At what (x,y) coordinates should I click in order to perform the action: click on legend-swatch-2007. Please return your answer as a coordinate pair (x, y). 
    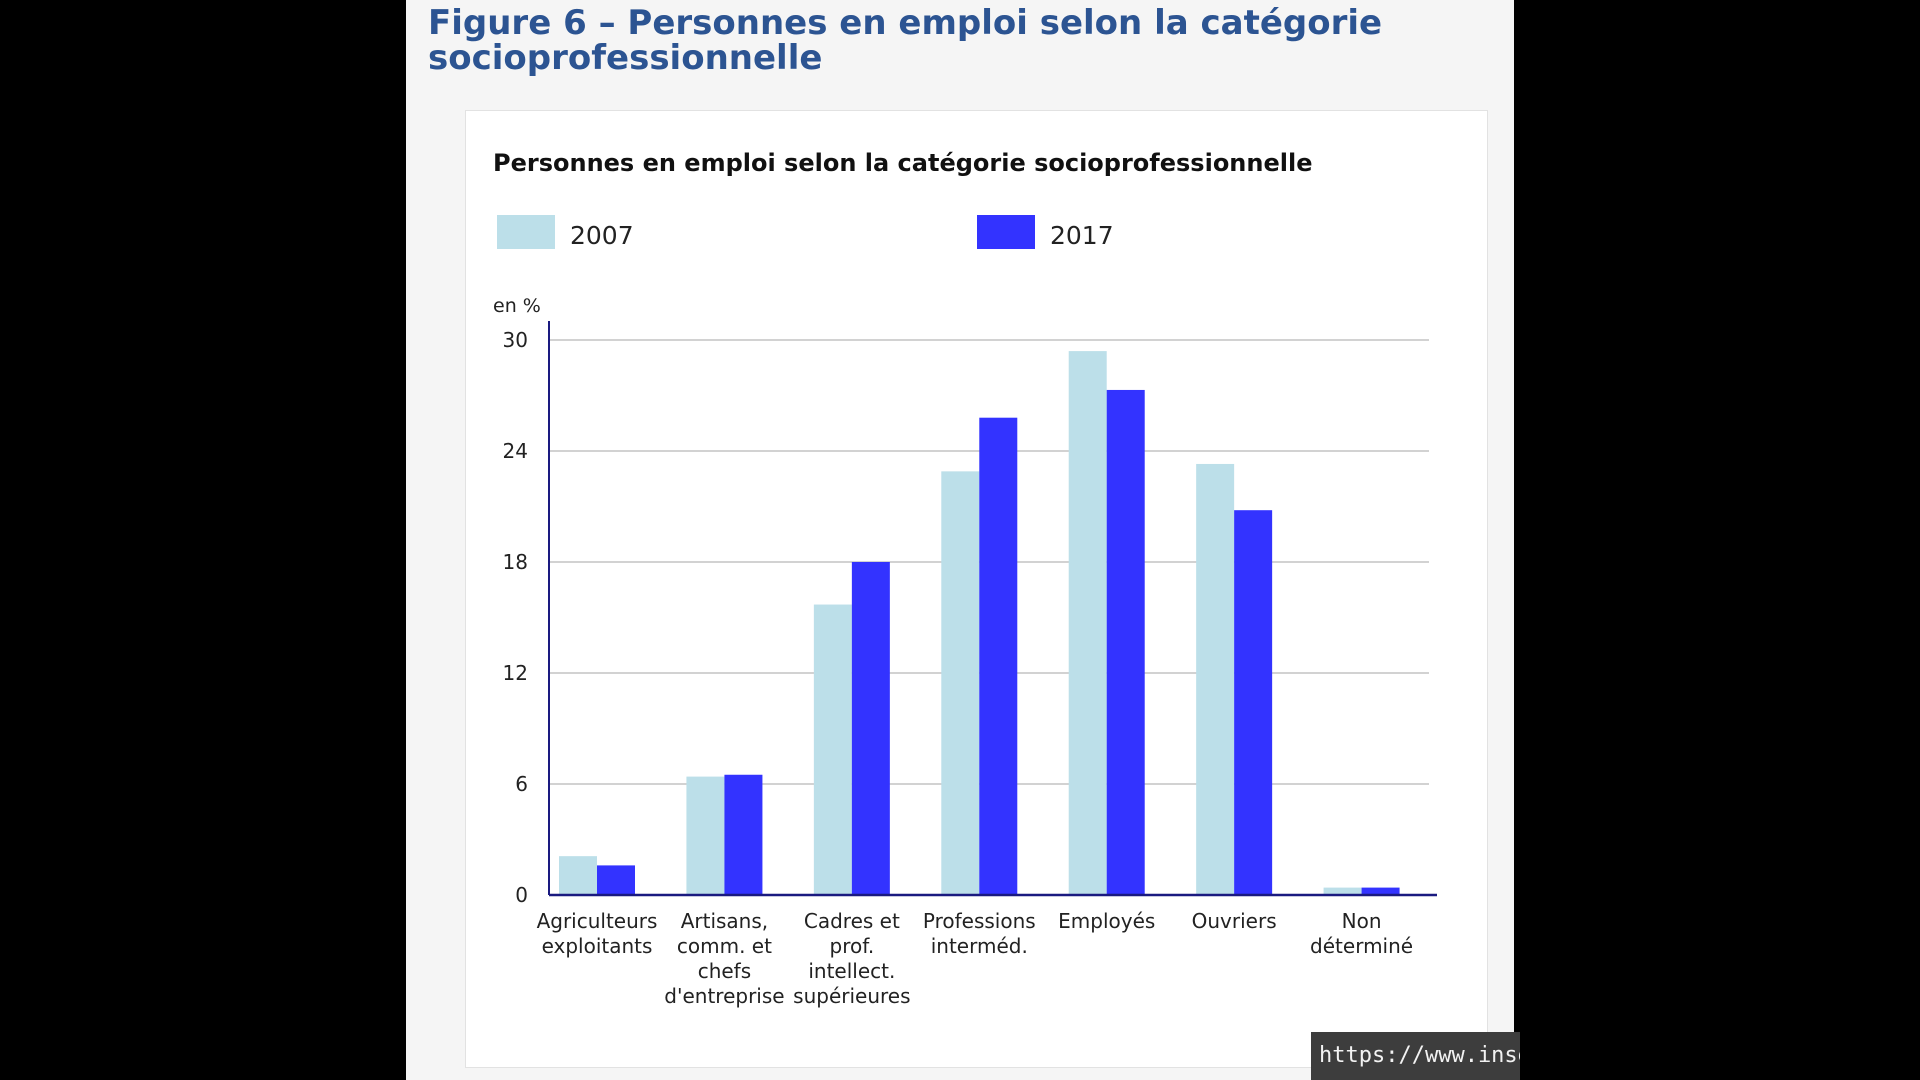
    Looking at the image, I should click on (526, 232).